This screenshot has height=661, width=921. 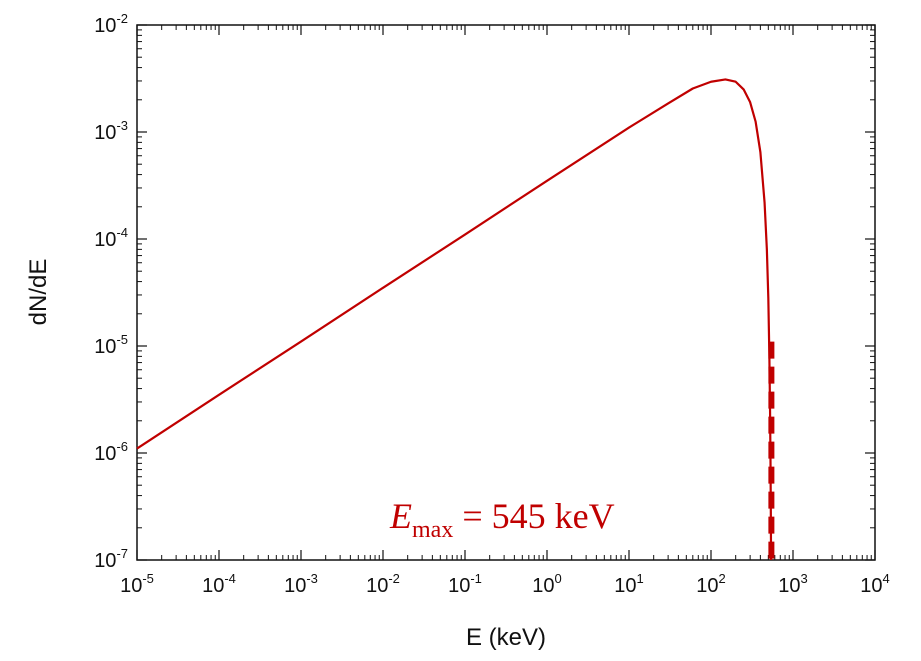 I want to click on y-axis-title: dN/dE, so click(x=38, y=292).